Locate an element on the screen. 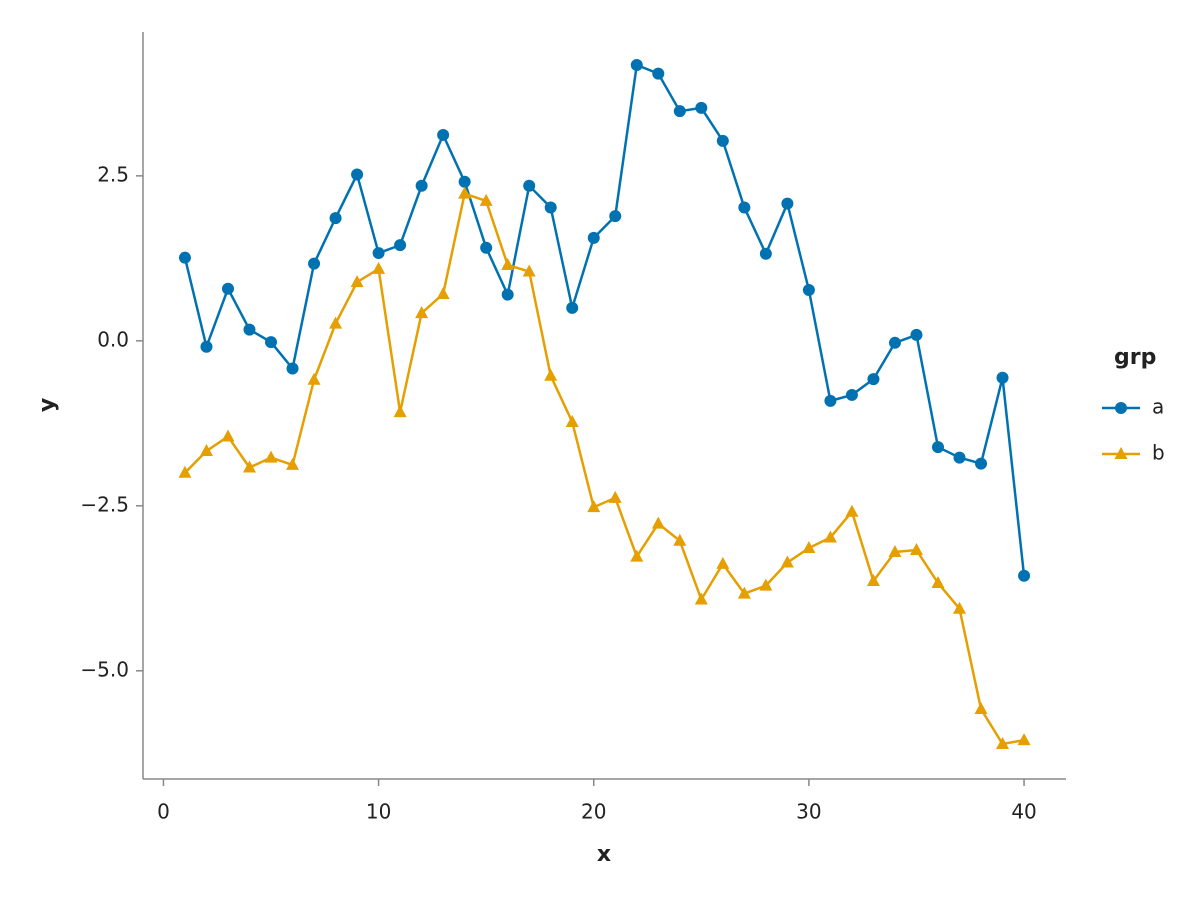 The height and width of the screenshot is (900, 1200). x-tick-label: 0 is located at coordinates (163, 812).